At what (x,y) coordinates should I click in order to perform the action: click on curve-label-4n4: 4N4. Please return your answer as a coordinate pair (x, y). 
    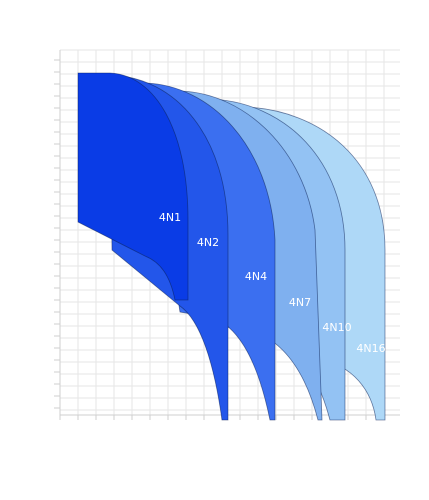
    Looking at the image, I should click on (256, 276).